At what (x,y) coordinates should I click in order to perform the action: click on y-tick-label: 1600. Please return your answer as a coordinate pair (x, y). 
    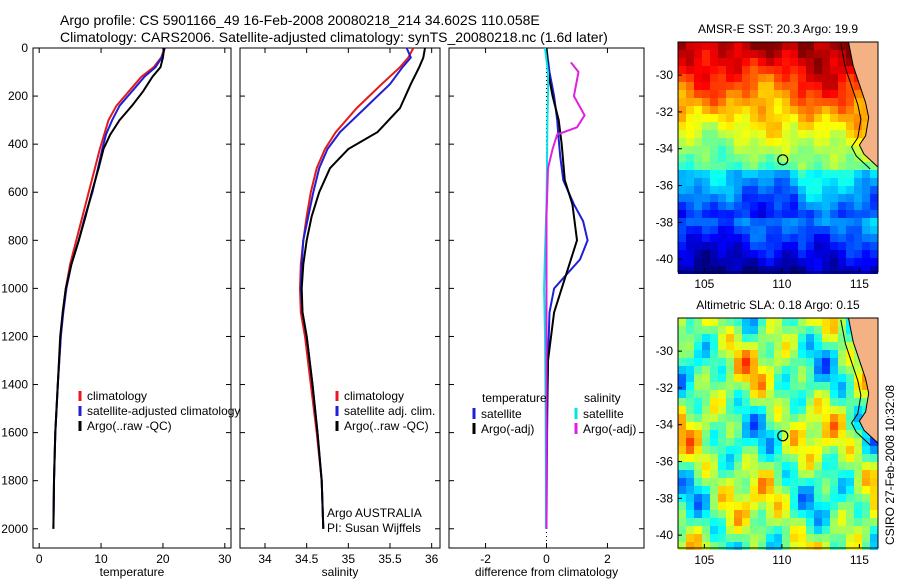
    Looking at the image, I should click on (14, 433).